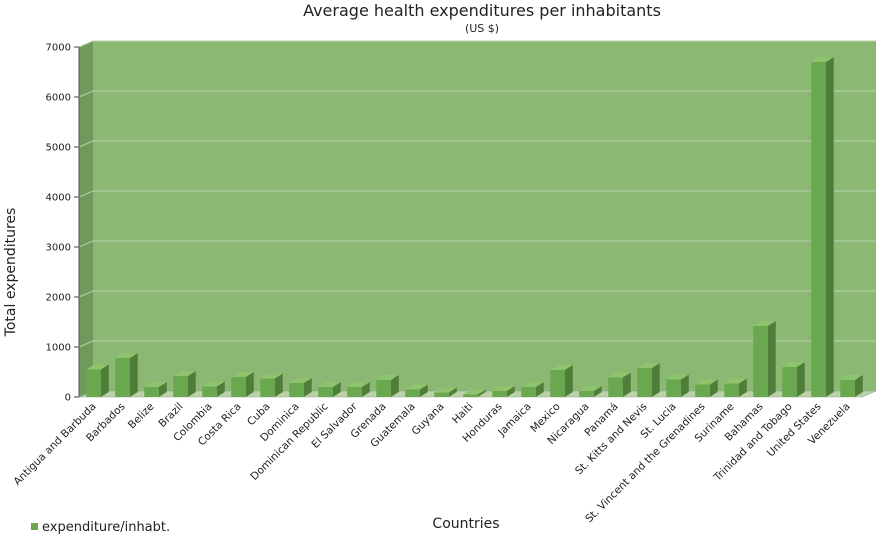  I want to click on y-tick-label: 2000, so click(58, 298).